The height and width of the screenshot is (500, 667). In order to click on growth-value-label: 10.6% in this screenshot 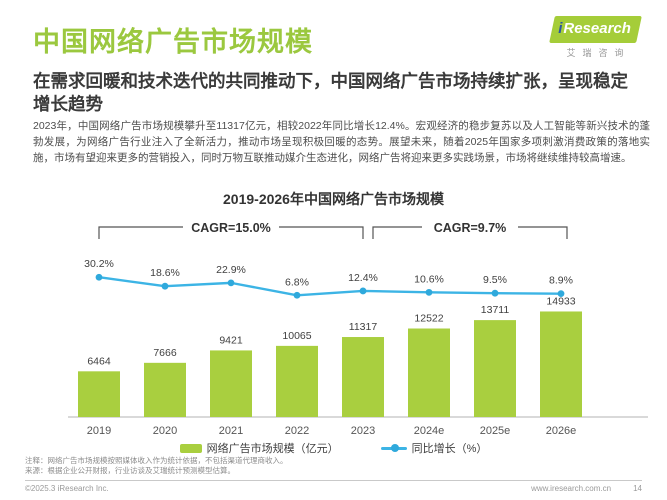, I will do `click(429, 279)`.